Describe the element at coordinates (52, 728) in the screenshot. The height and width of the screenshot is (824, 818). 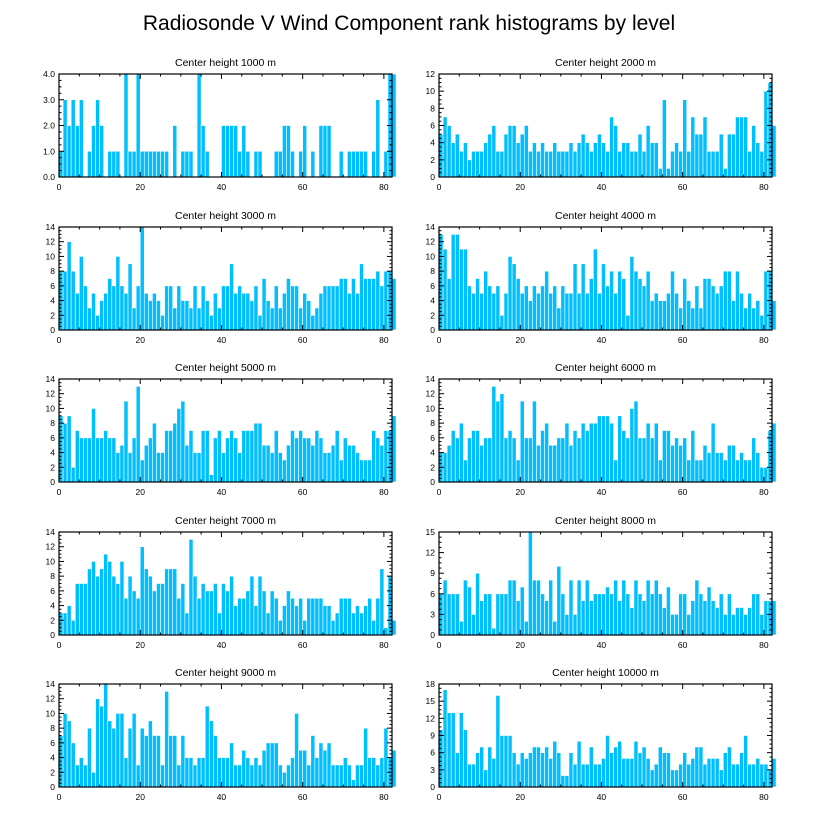
I see `y-tick-label: 8` at that location.